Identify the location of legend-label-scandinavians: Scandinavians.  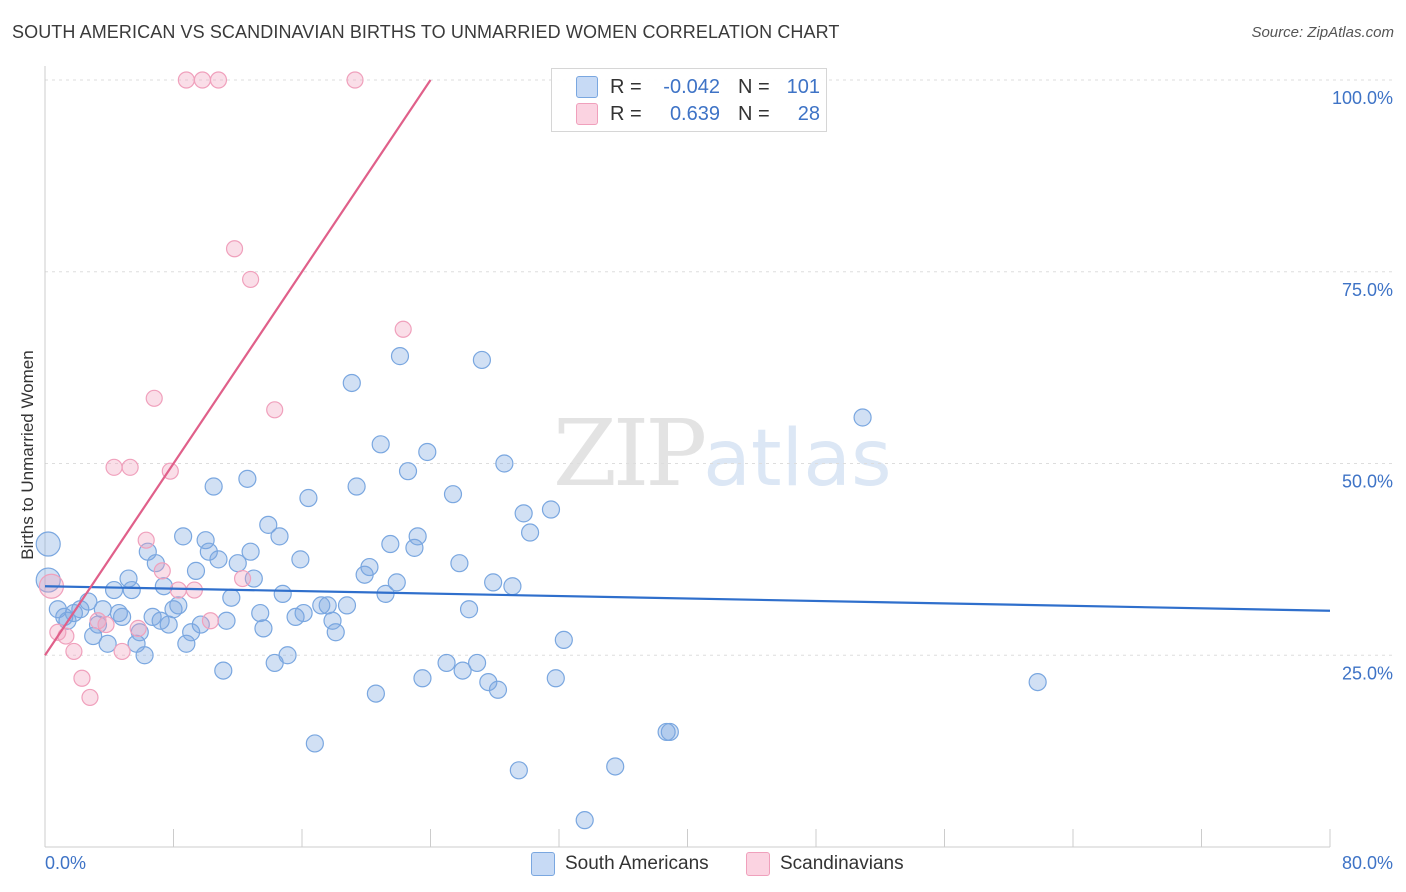
(842, 863).